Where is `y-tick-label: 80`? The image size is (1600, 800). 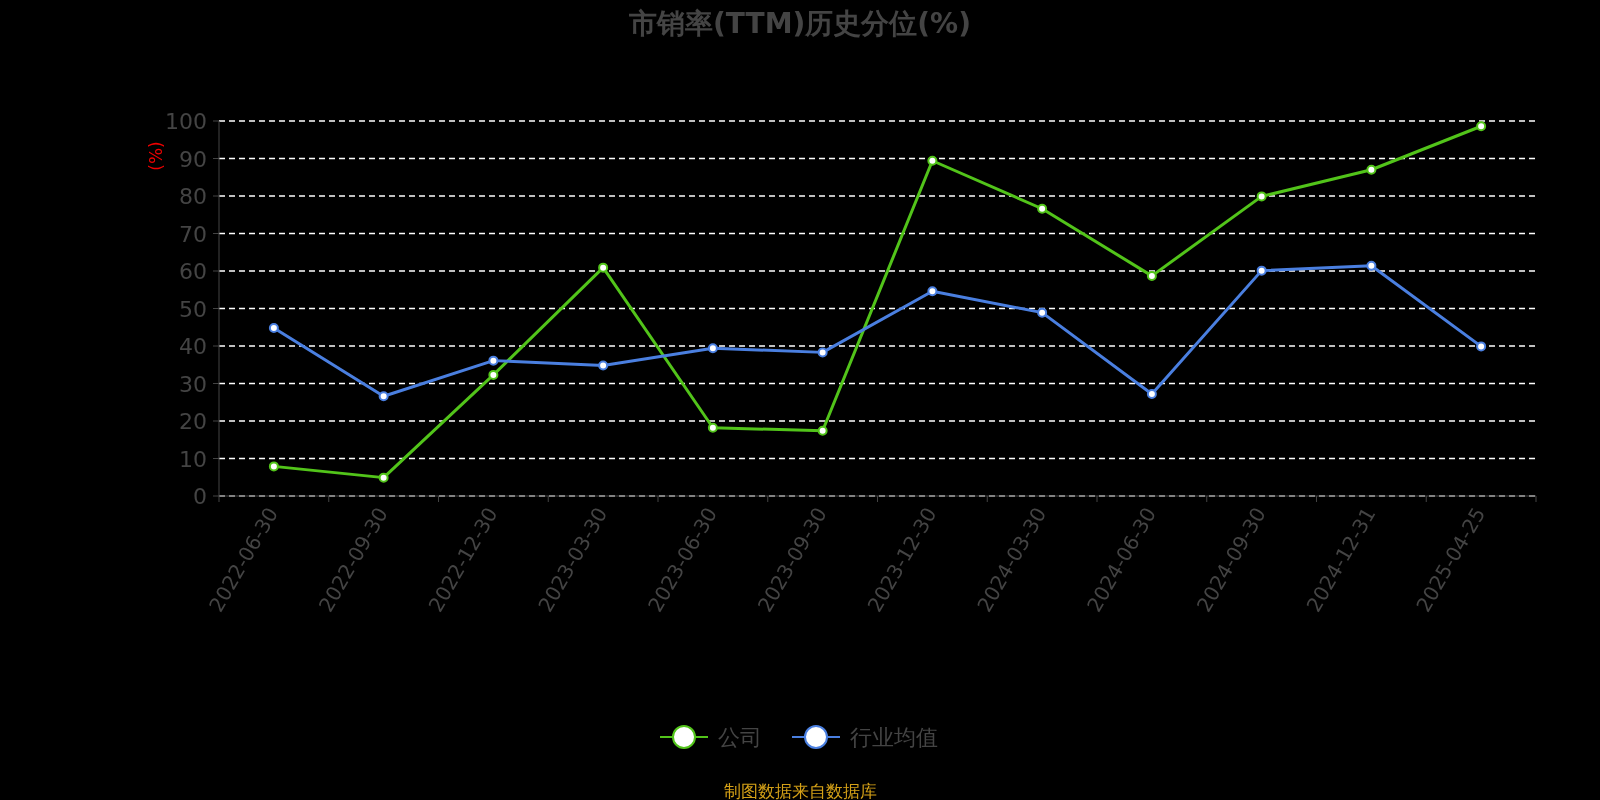 y-tick-label: 80 is located at coordinates (193, 196).